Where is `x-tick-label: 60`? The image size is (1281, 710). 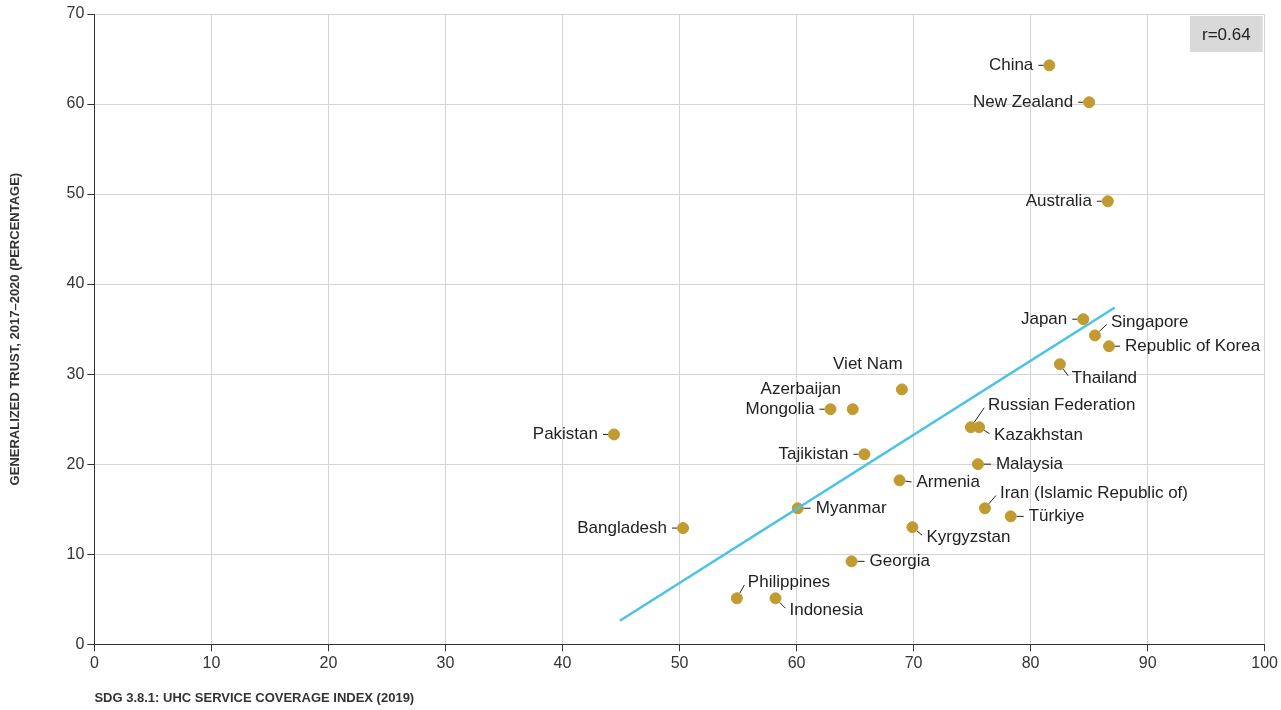
x-tick-label: 60 is located at coordinates (796, 663).